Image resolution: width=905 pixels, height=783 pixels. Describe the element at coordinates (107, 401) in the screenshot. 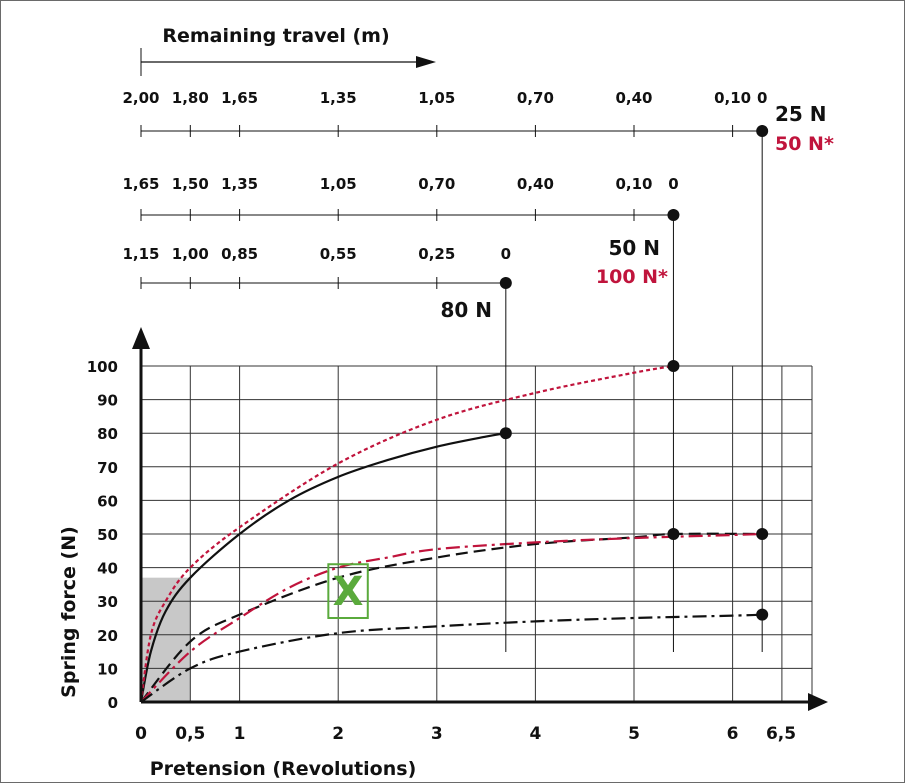

I see `y-tick-label: 90` at that location.